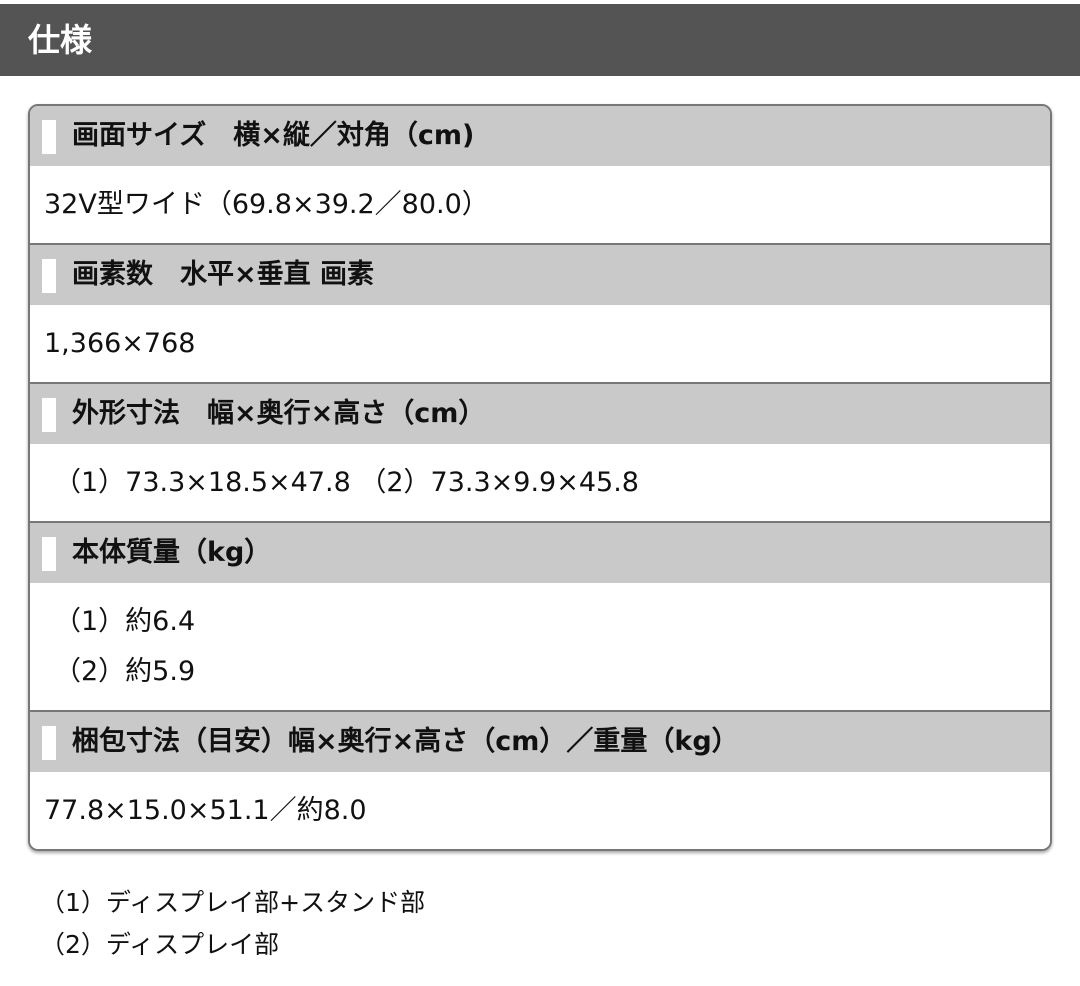 The image size is (1080, 986). Describe the element at coordinates (205, 810) in the screenshot. I see `spec-value: 77.8×15.0×51.1／約8.0` at that location.